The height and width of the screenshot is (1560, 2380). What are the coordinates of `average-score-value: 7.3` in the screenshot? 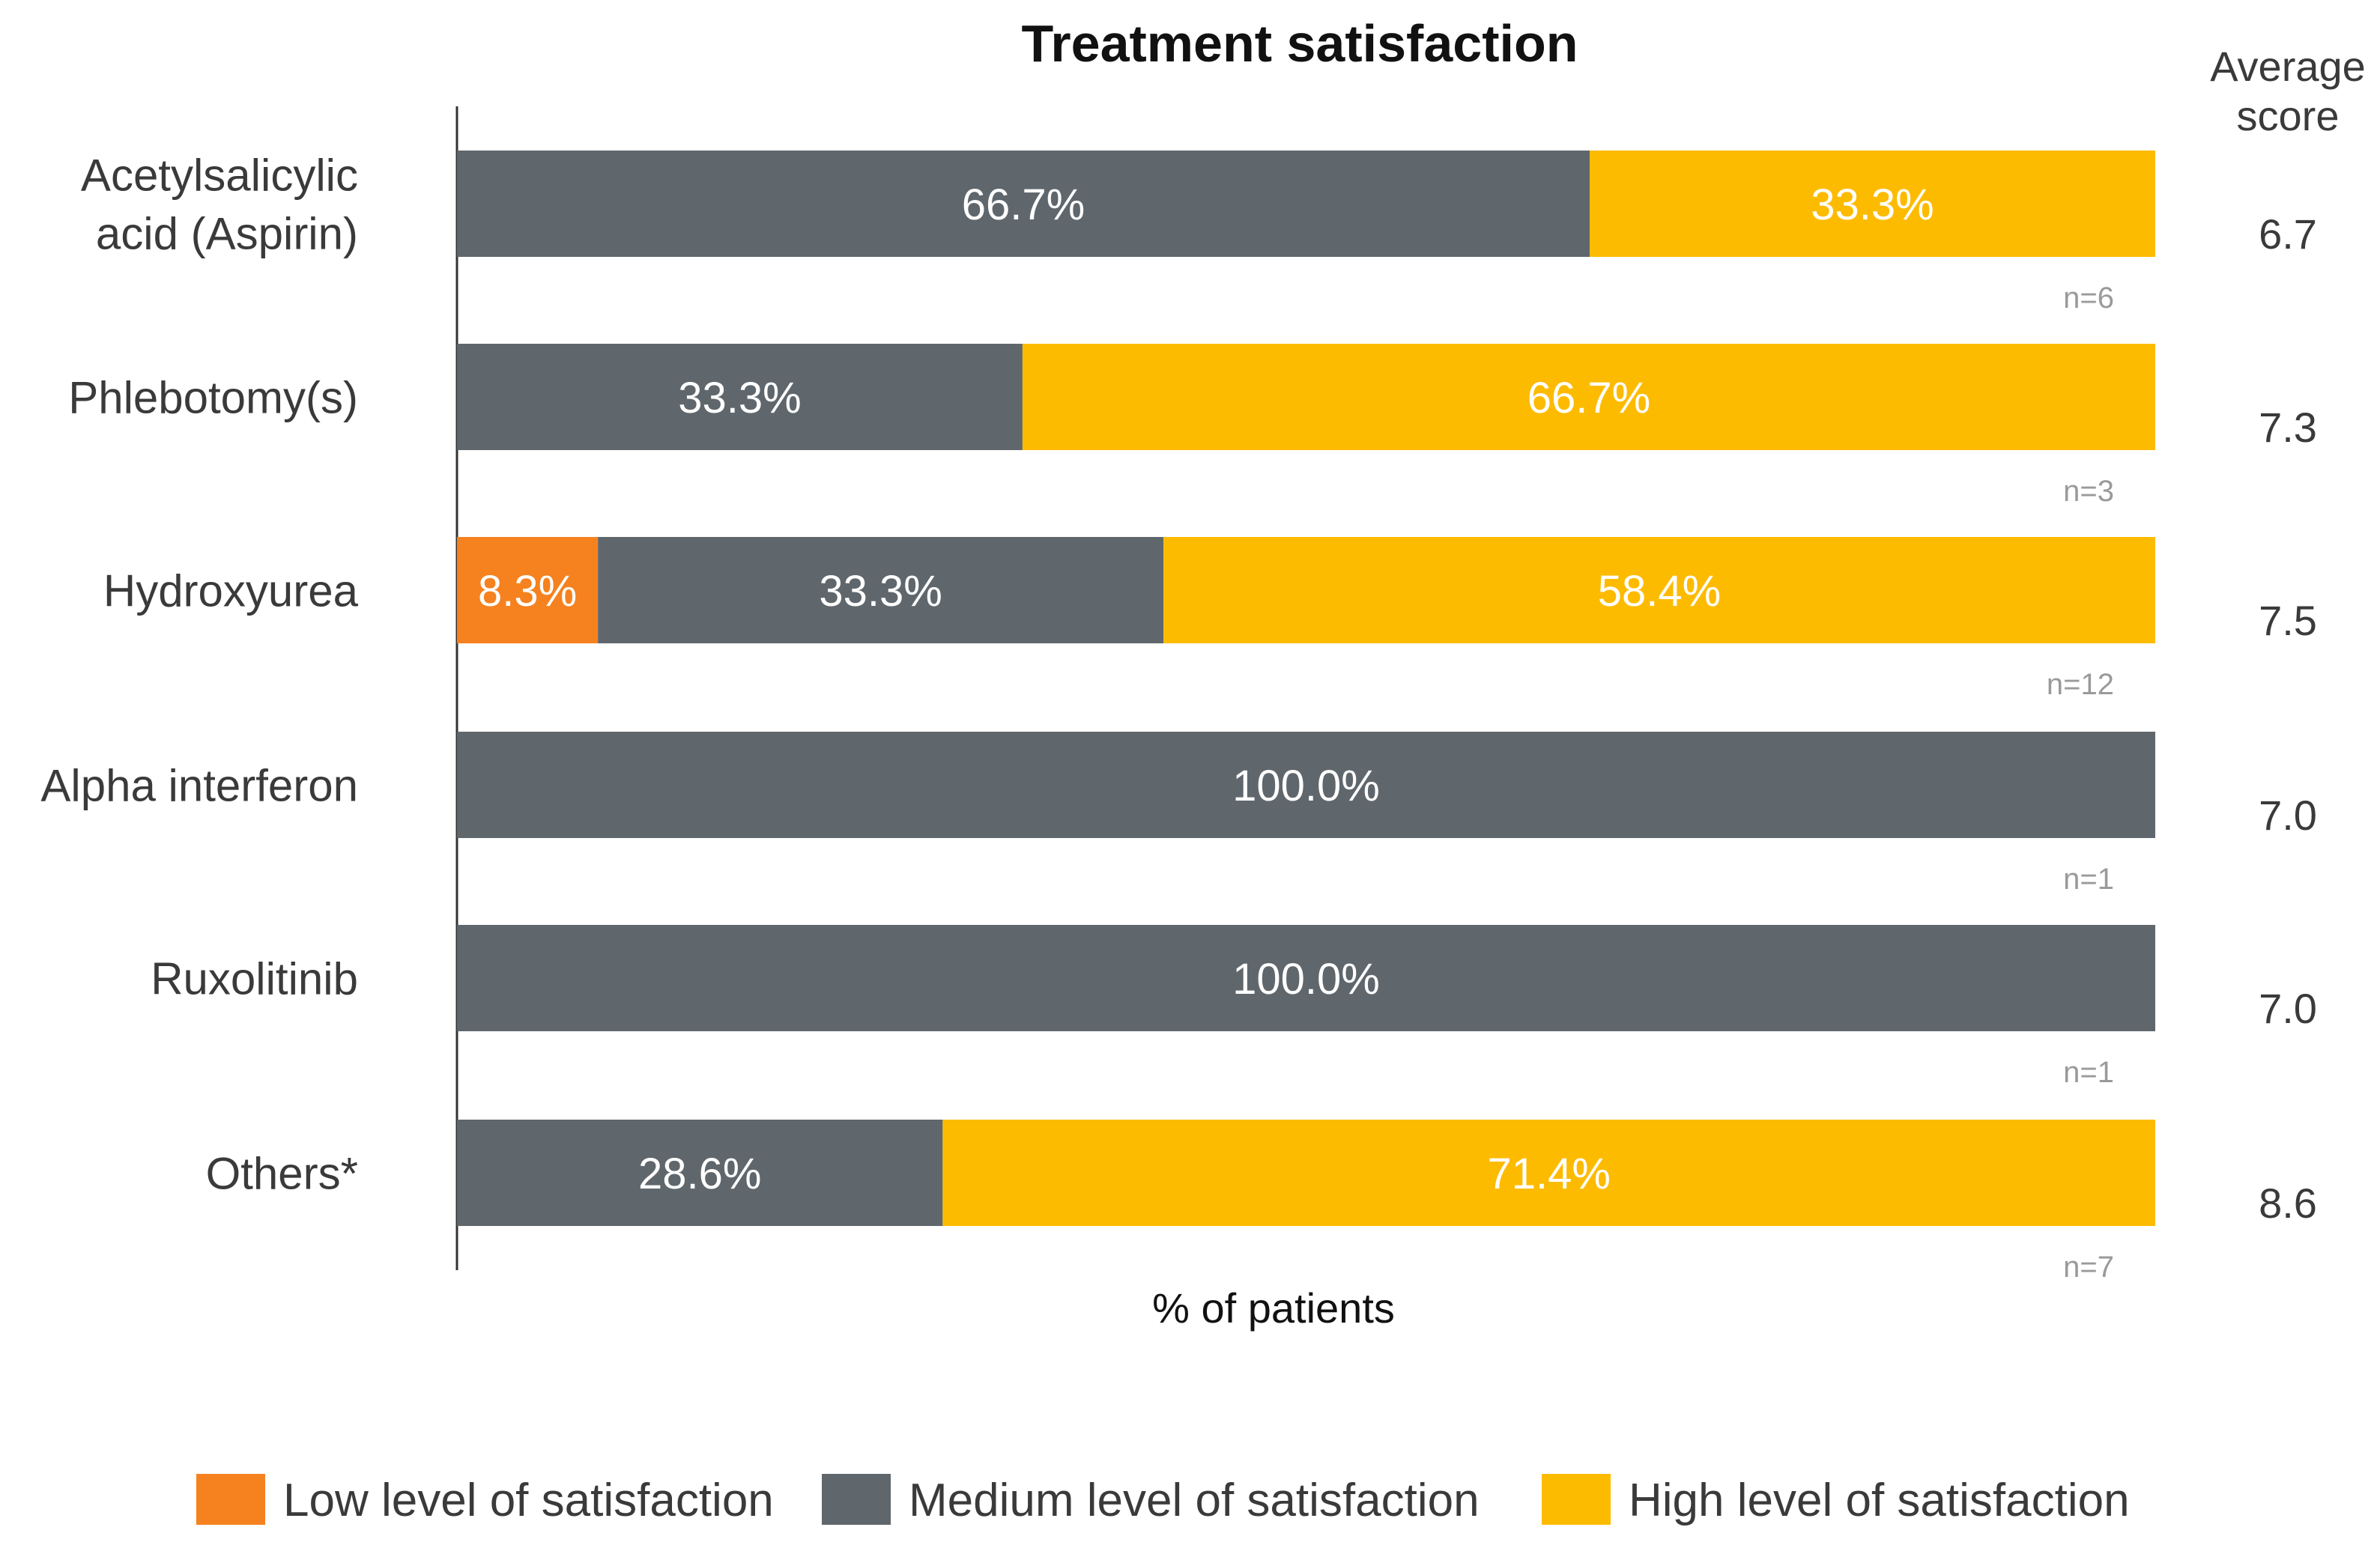 It's located at (2288, 427).